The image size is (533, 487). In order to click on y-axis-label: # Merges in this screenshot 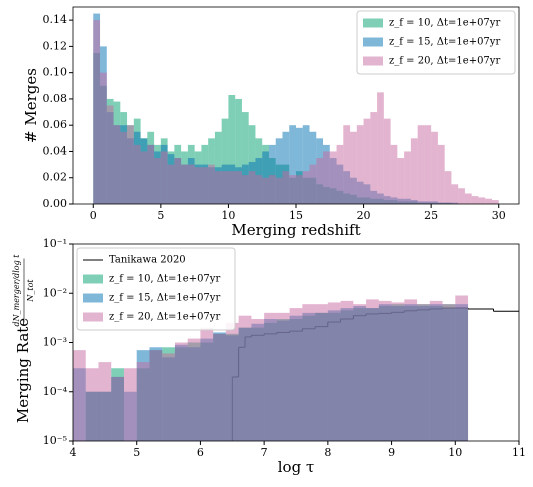, I will do `click(31, 105)`.